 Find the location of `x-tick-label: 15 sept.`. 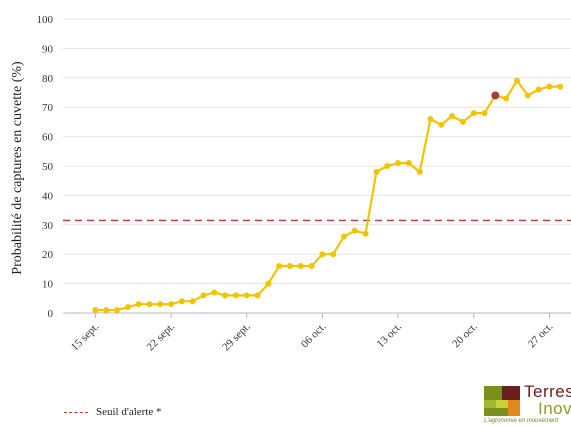

x-tick-label: 15 sept. is located at coordinates (85, 336).